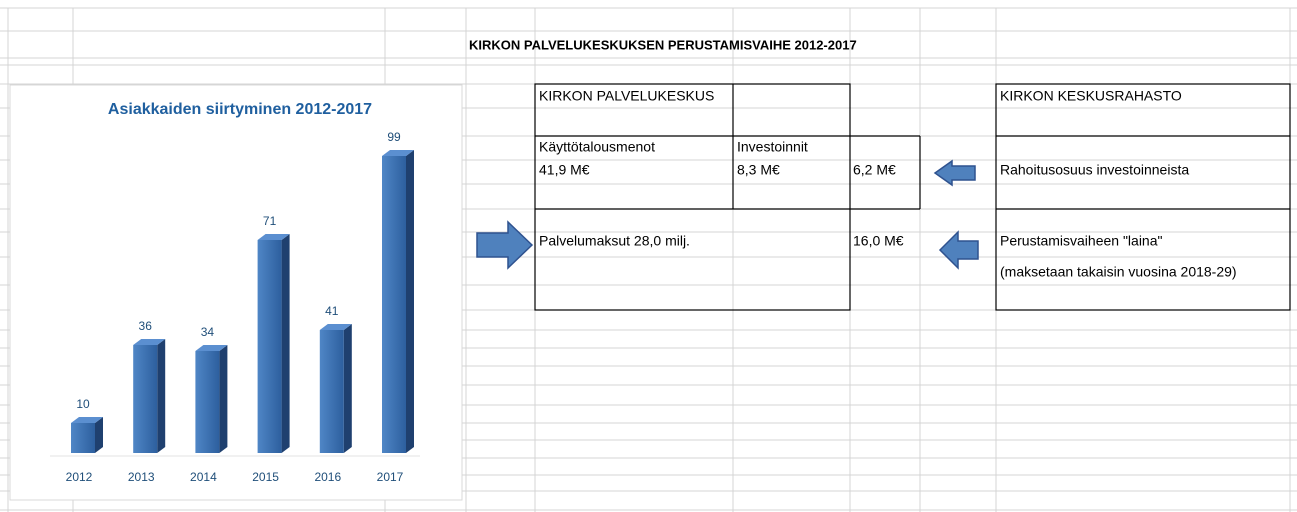  Describe the element at coordinates (1094, 170) in the screenshot. I see `cell-text: Rahoitusosuus investoinneista` at that location.